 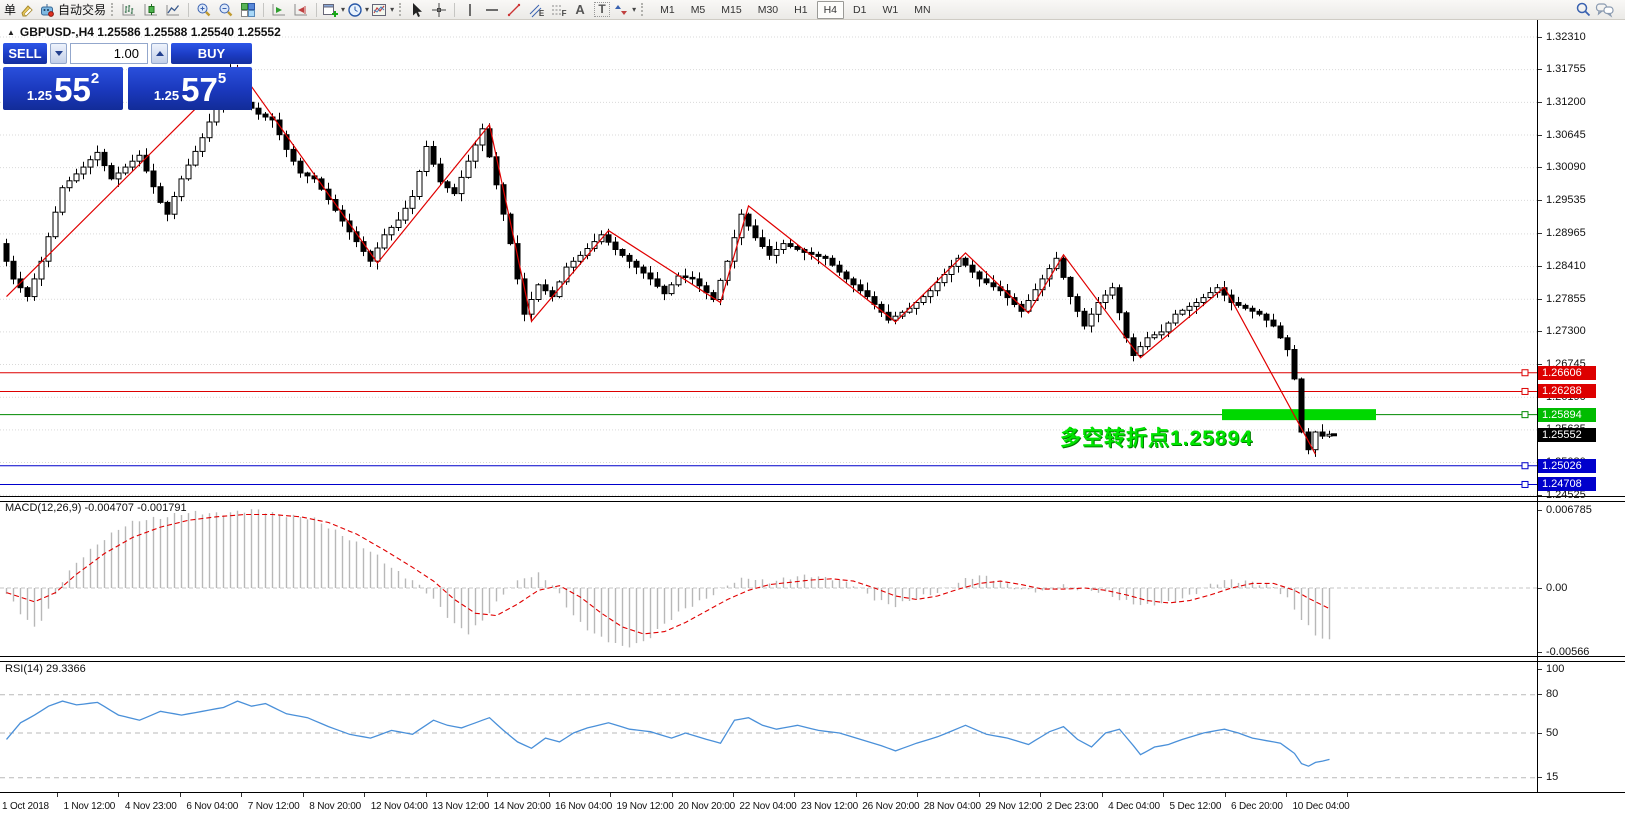 I want to click on one-click-panel-toggle: ▲, so click(x=11, y=32).